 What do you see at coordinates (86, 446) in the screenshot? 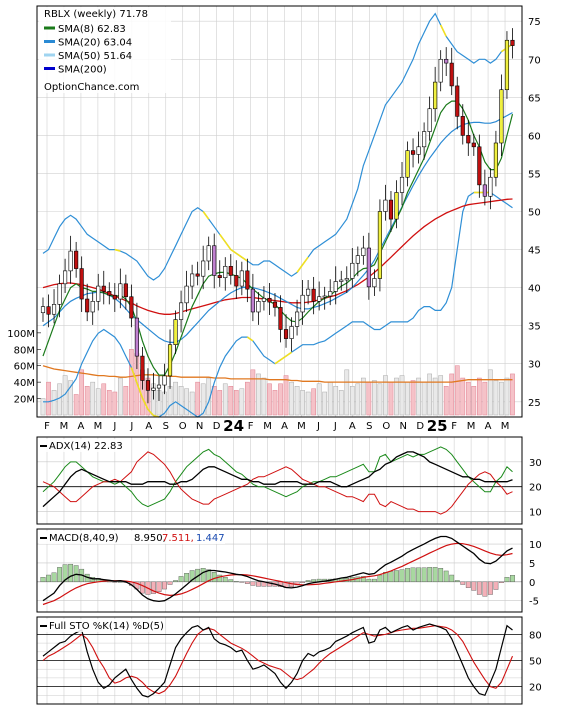
I see `adx-label: ADX(14) 22.83` at bounding box center [86, 446].